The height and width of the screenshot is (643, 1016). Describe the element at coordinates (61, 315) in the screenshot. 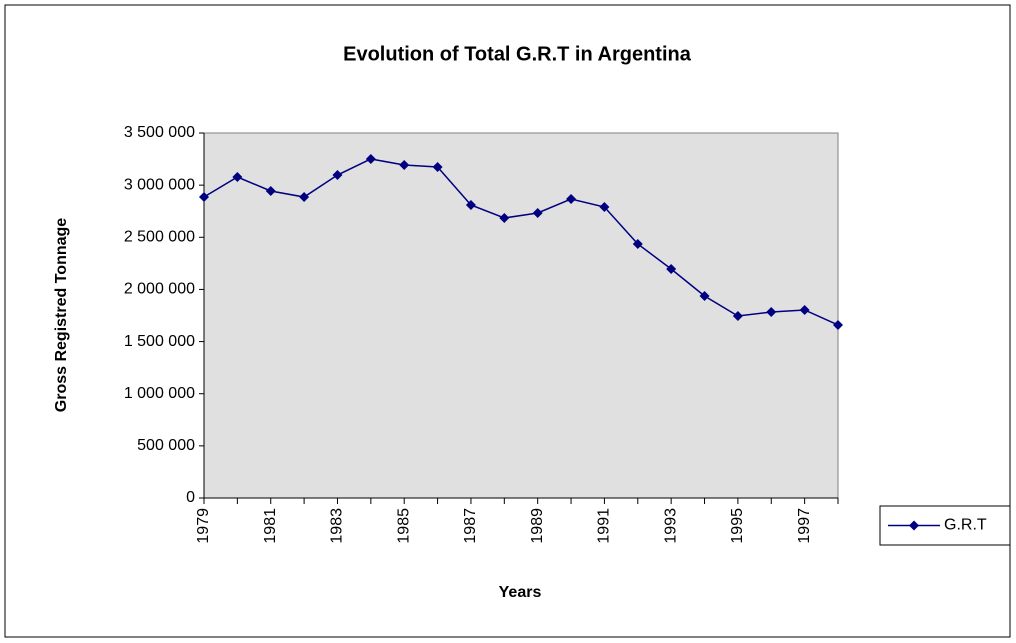

I see `y-axis-label: Gross Registred Tonnage` at that location.